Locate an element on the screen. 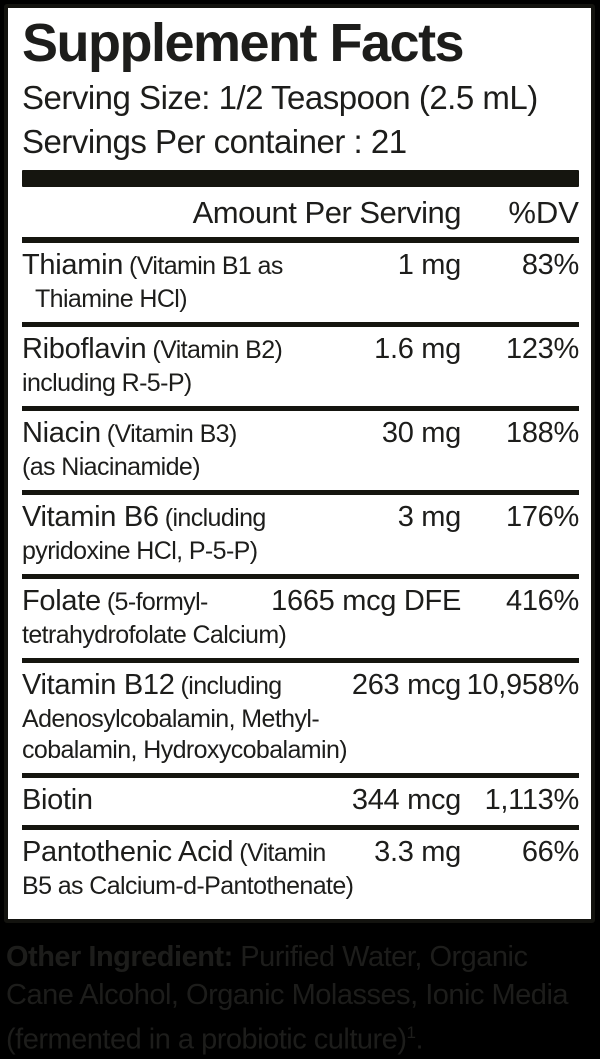 The width and height of the screenshot is (600, 1059). nutrient-name-line: Folate (5-formyl- is located at coordinates (146, 602).